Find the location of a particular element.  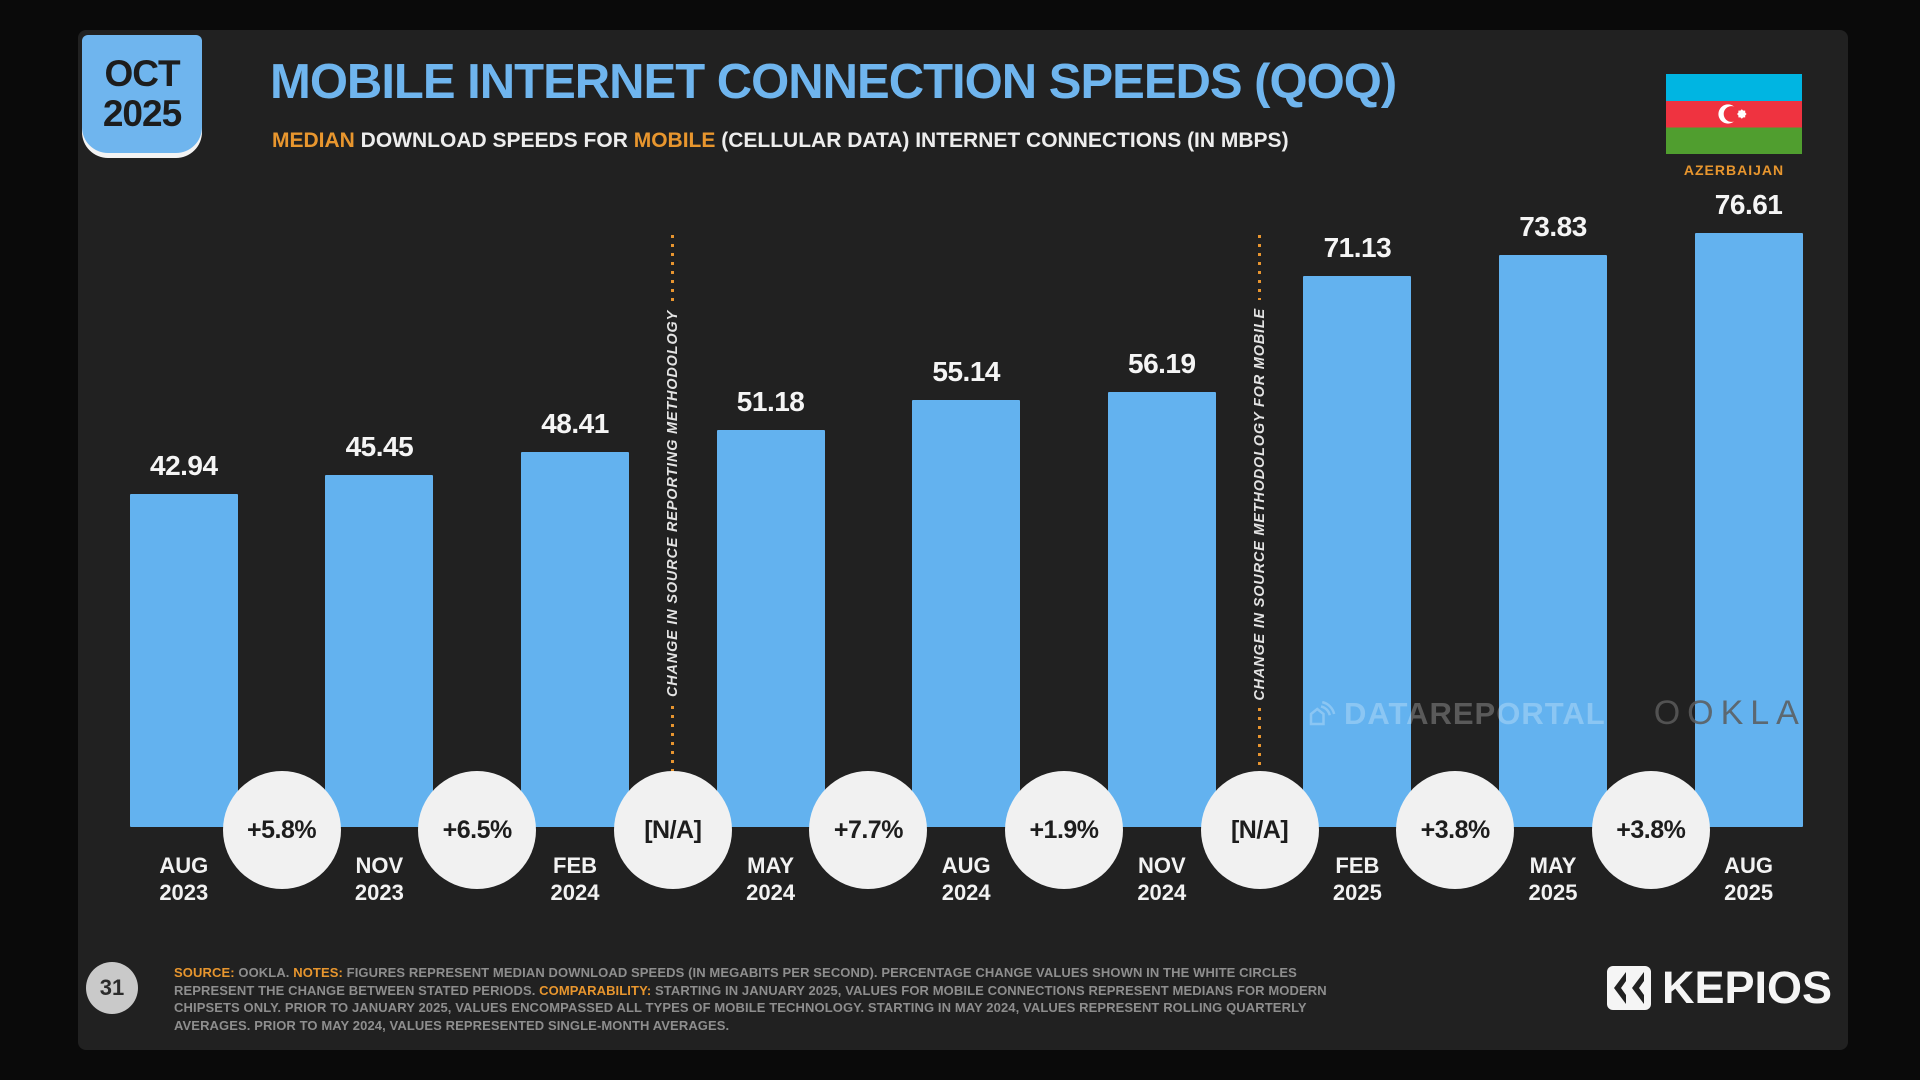

category-label: MAY 2024 is located at coordinates (771, 879).